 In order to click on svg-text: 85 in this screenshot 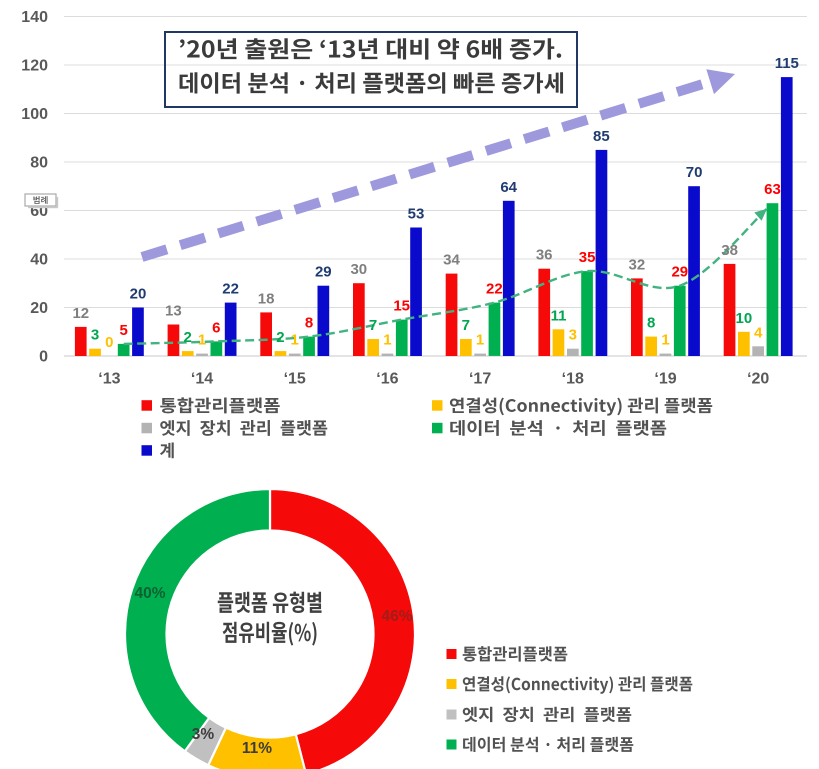, I will do `click(601, 136)`.